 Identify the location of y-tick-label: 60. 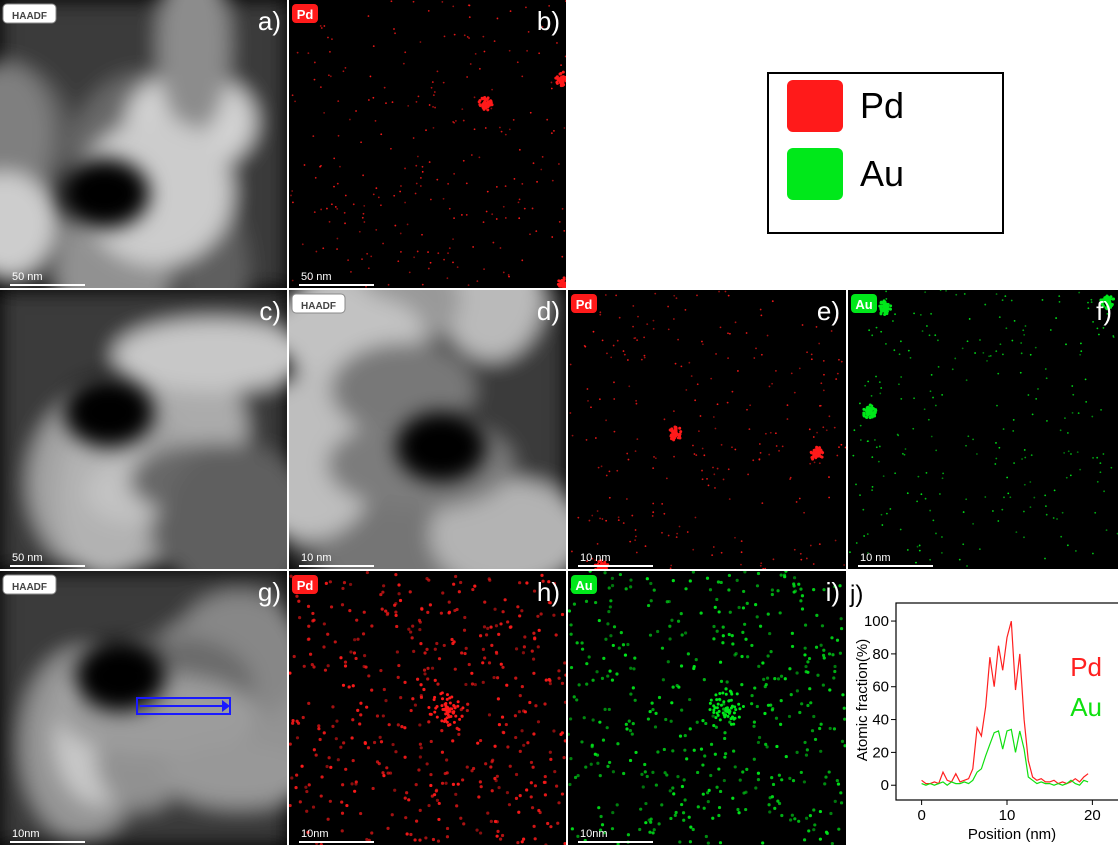
(880, 687).